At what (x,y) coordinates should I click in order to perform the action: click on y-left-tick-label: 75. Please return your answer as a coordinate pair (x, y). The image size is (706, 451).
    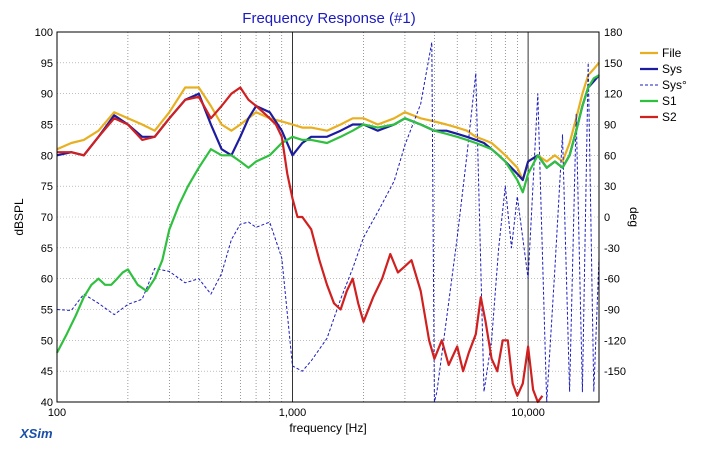
    Looking at the image, I should click on (47, 187).